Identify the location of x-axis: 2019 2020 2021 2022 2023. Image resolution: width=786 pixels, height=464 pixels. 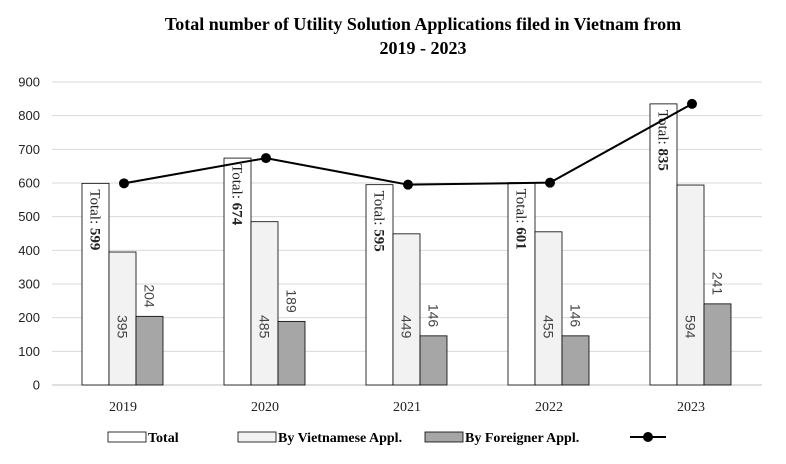
(407, 407).